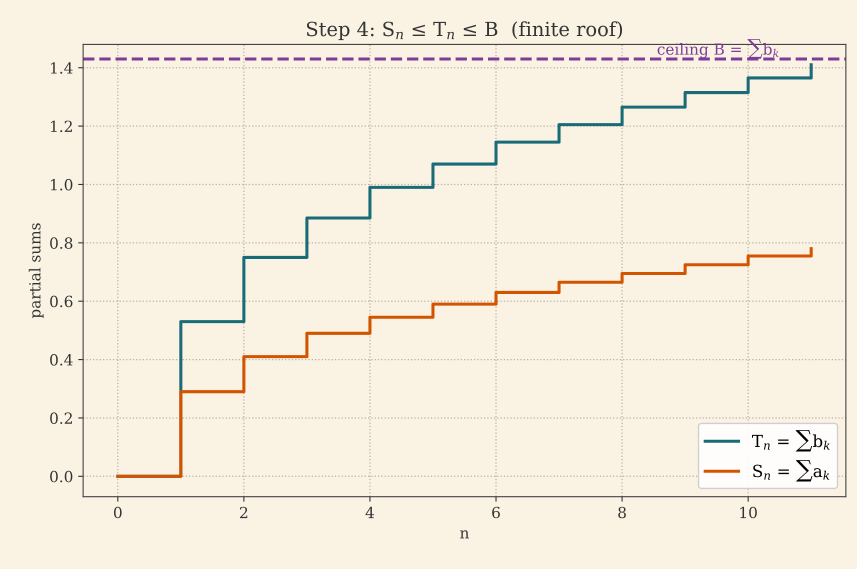 Image resolution: width=857 pixels, height=569 pixels. I want to click on y-tick-label: 0.2, so click(61, 418).